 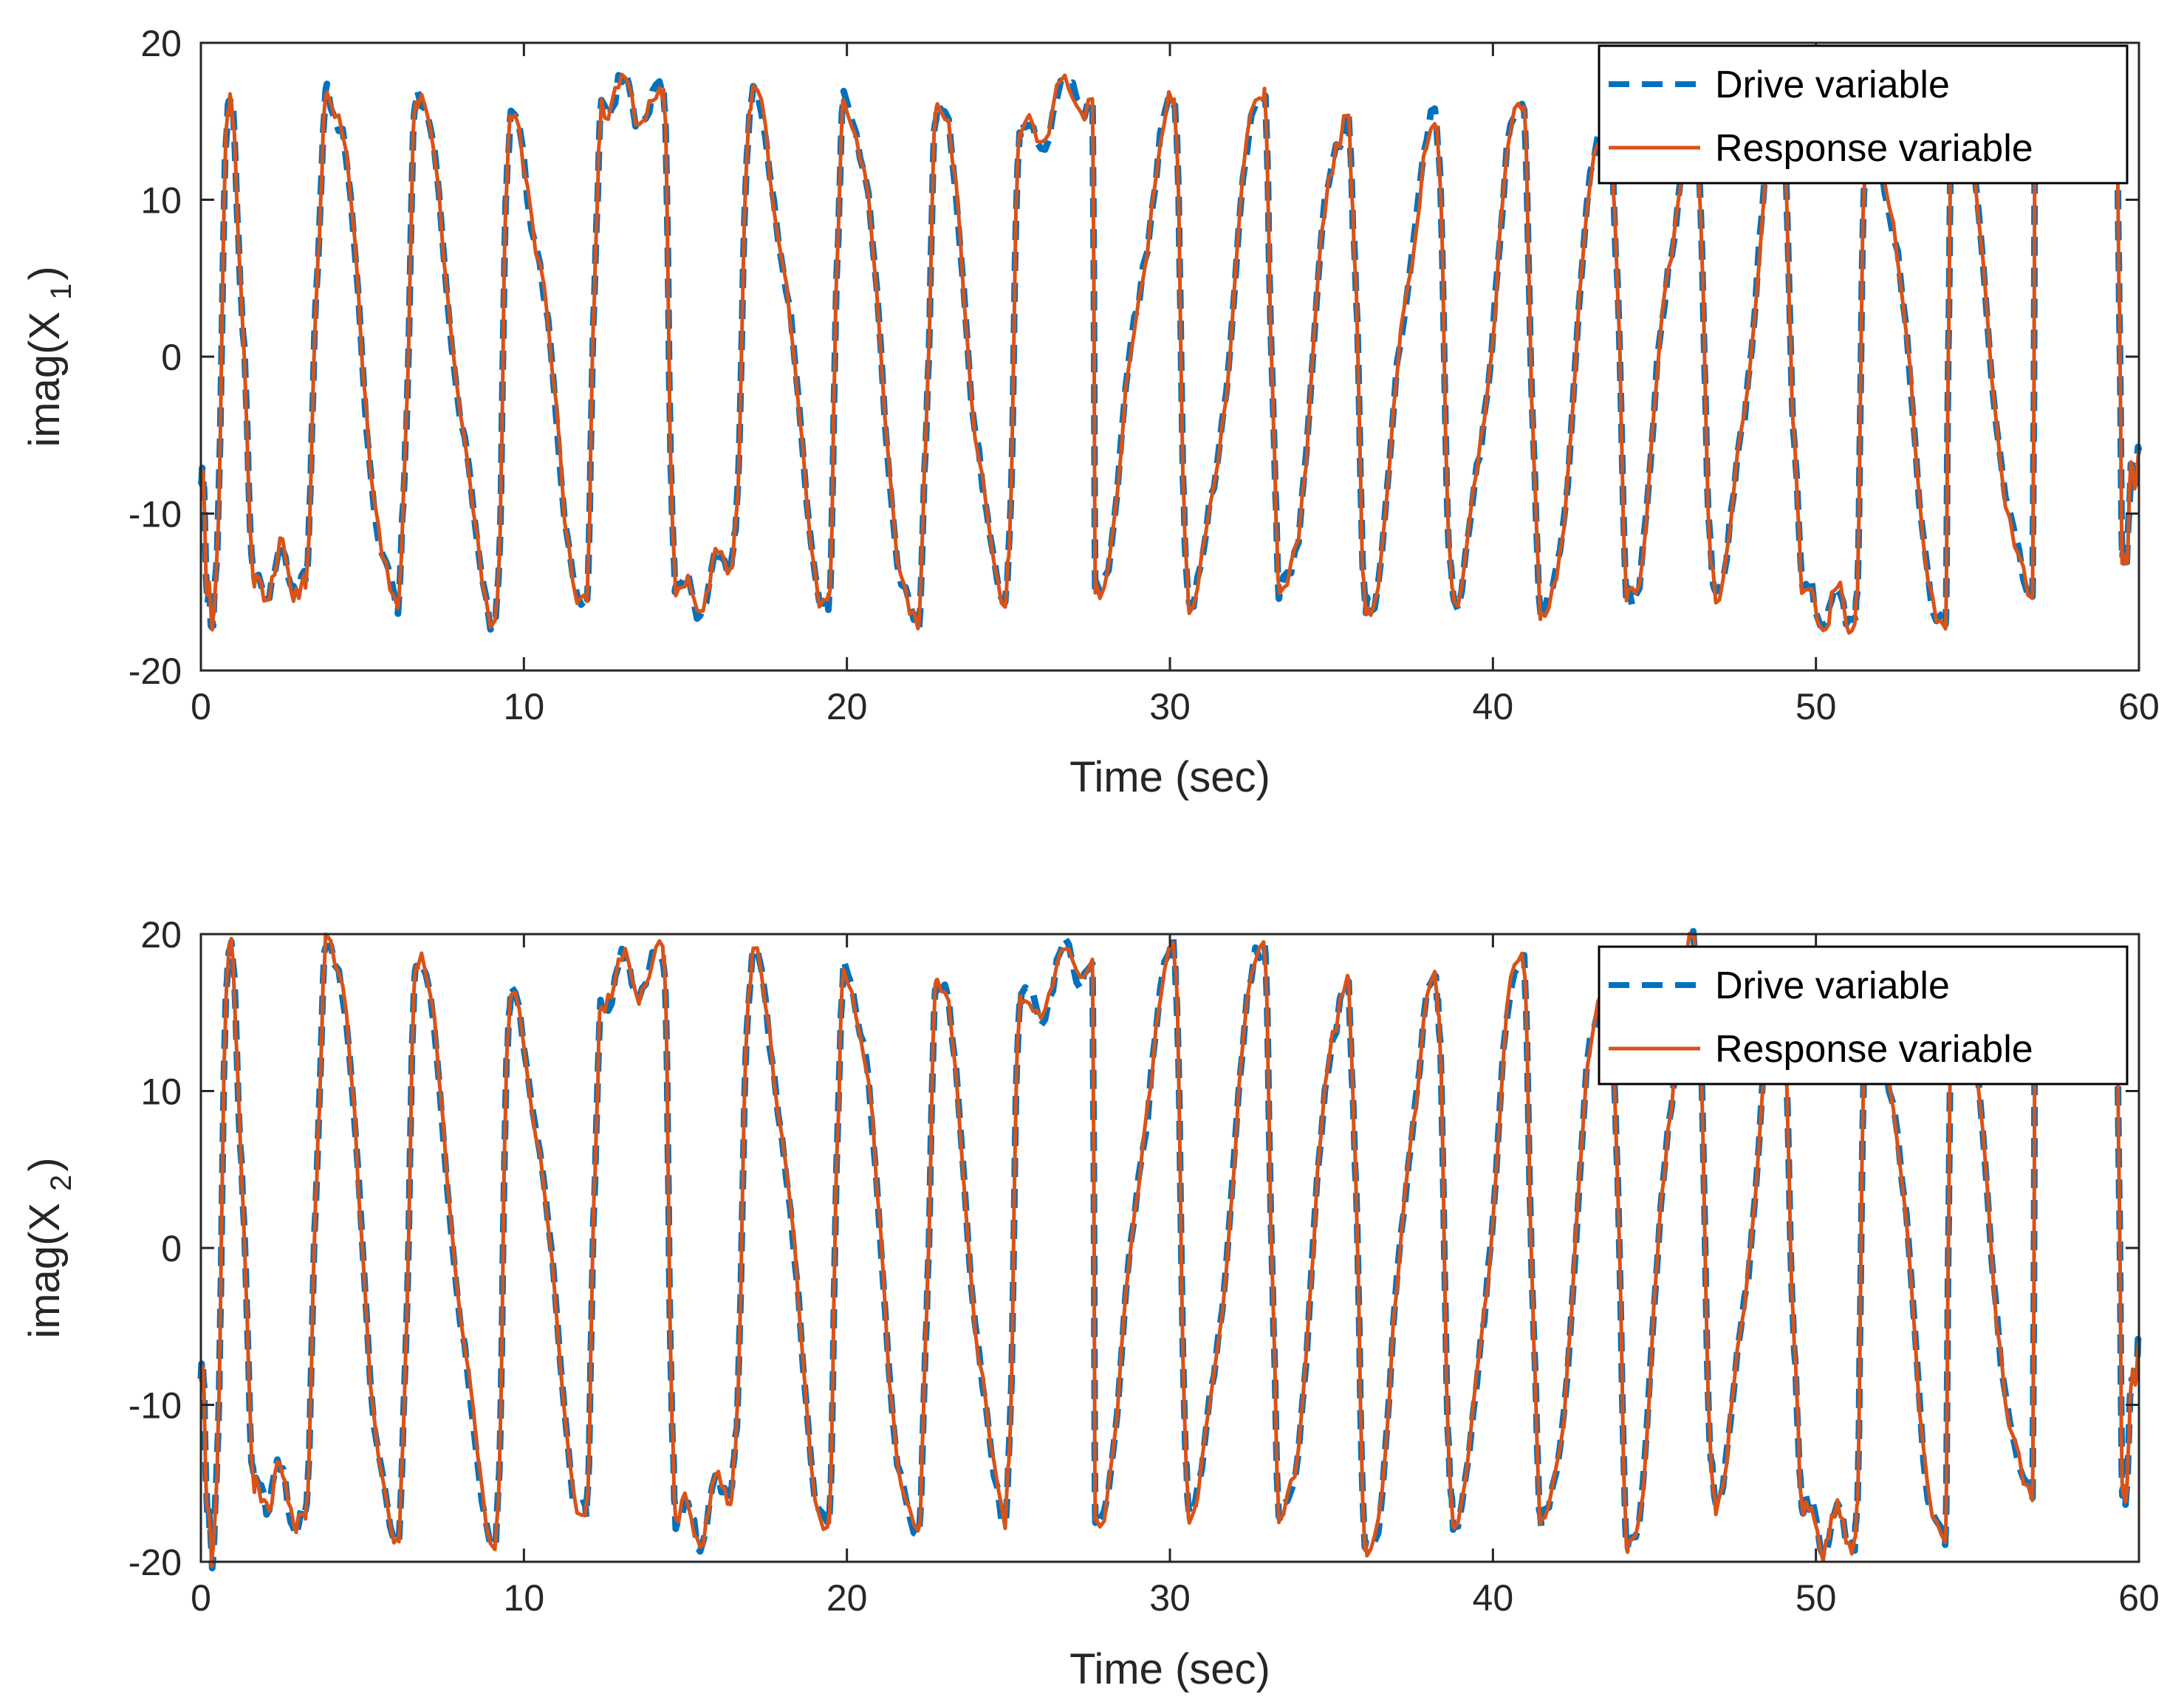 I want to click on legend-label-response-x2: Response variable, so click(x=1874, y=1049).